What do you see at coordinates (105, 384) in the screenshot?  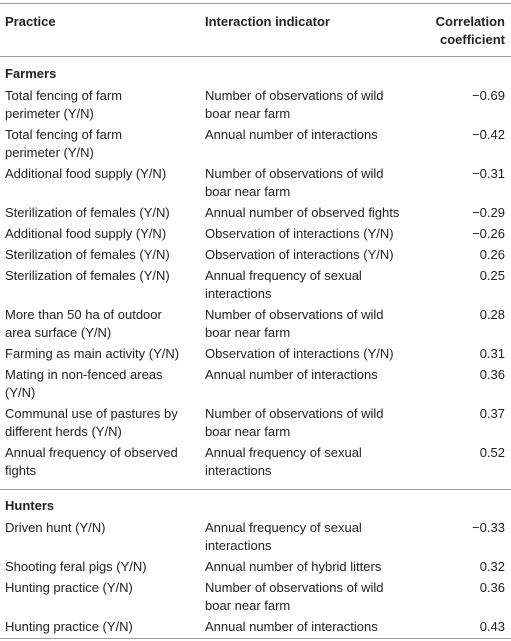 I see `practice-cell: Mating in non-fenced areas (Y/N)` at bounding box center [105, 384].